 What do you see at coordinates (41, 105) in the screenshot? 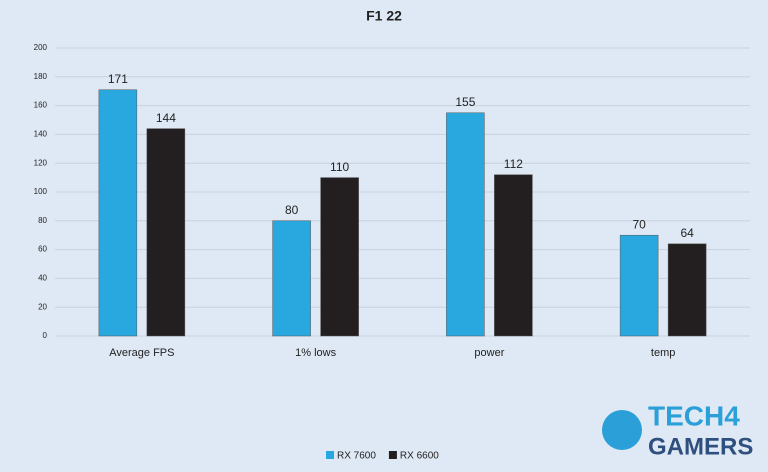
I see `y-tick-label: 160` at bounding box center [41, 105].